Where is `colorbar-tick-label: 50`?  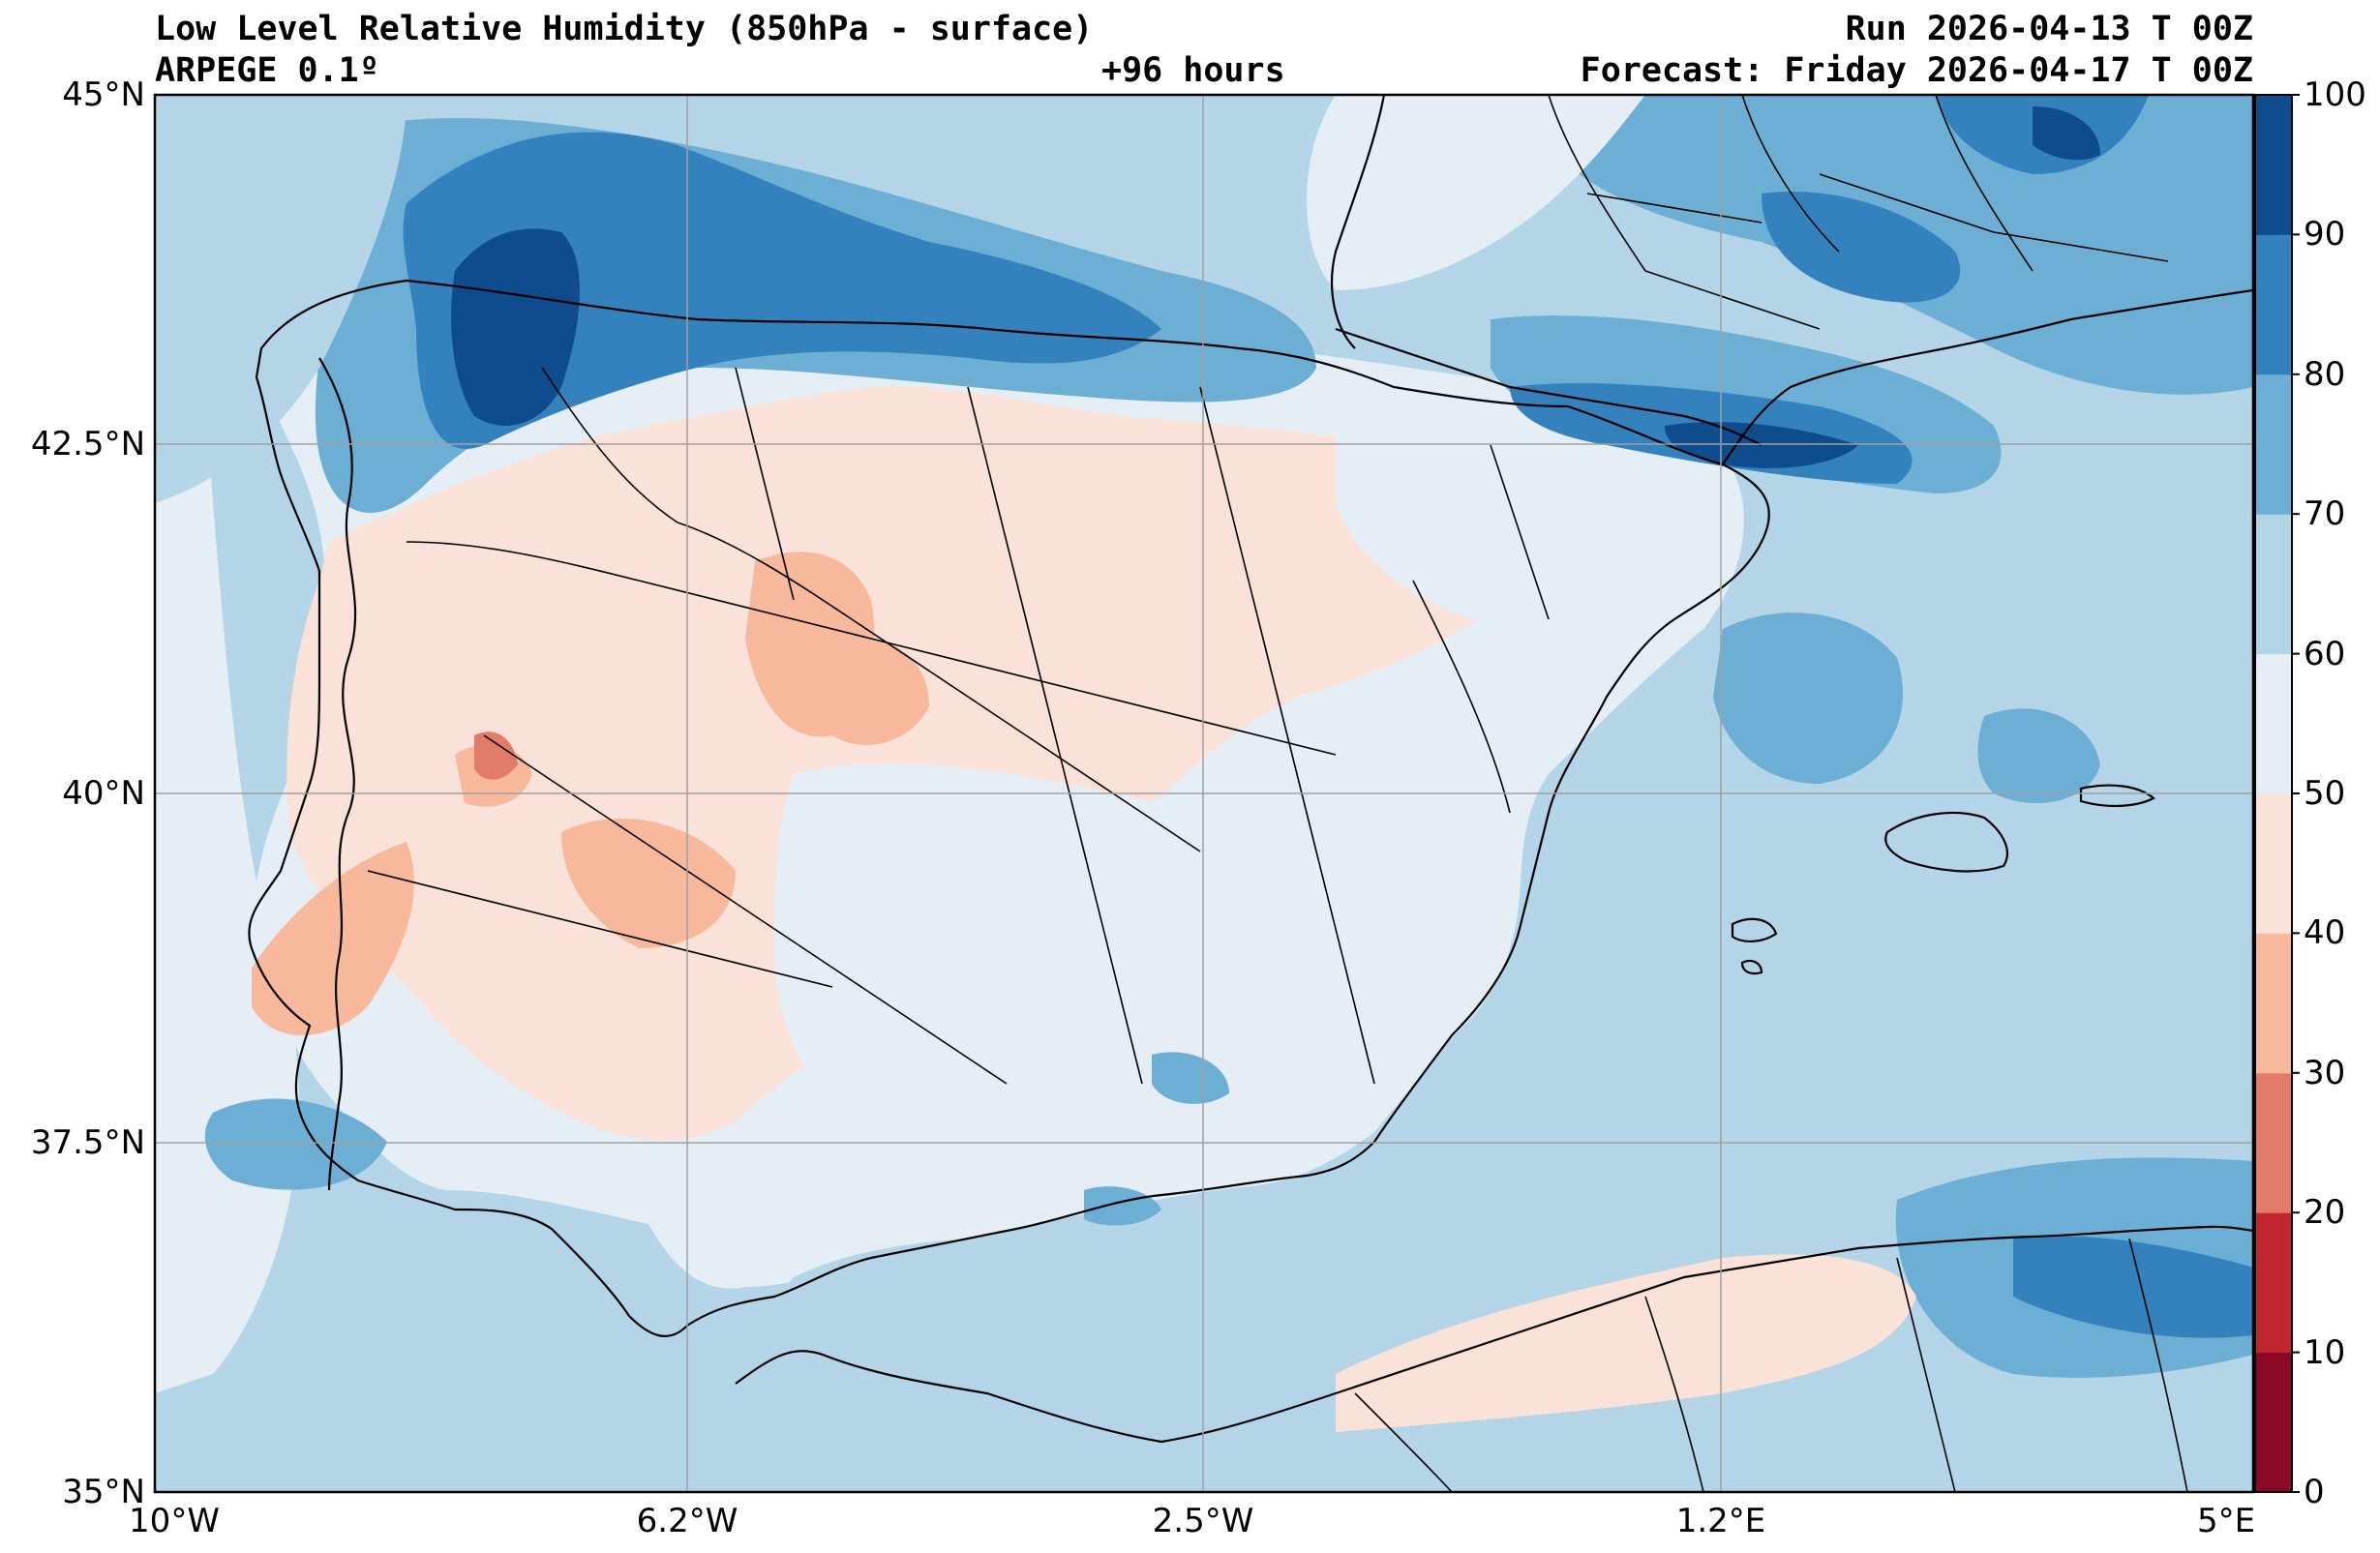 colorbar-tick-label: 50 is located at coordinates (2325, 793).